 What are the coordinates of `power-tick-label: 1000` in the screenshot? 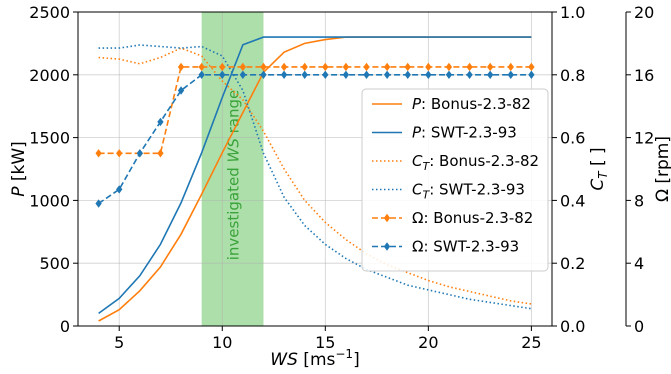 It's located at (49, 200).